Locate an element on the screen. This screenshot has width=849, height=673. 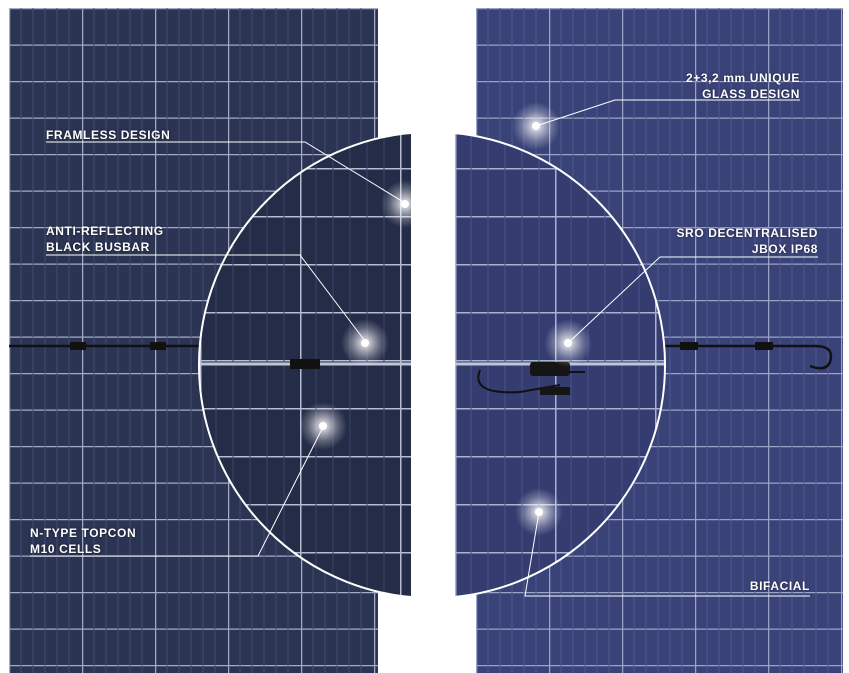
leader-jbox is located at coordinates (692, 300).